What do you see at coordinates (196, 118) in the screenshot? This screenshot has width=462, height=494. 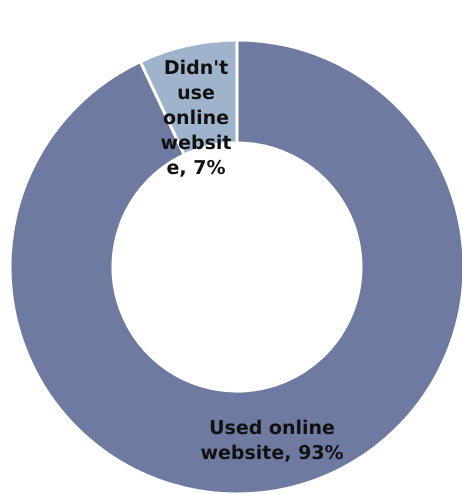 I see `slice-label: Didn't use online website, 7%` at bounding box center [196, 118].